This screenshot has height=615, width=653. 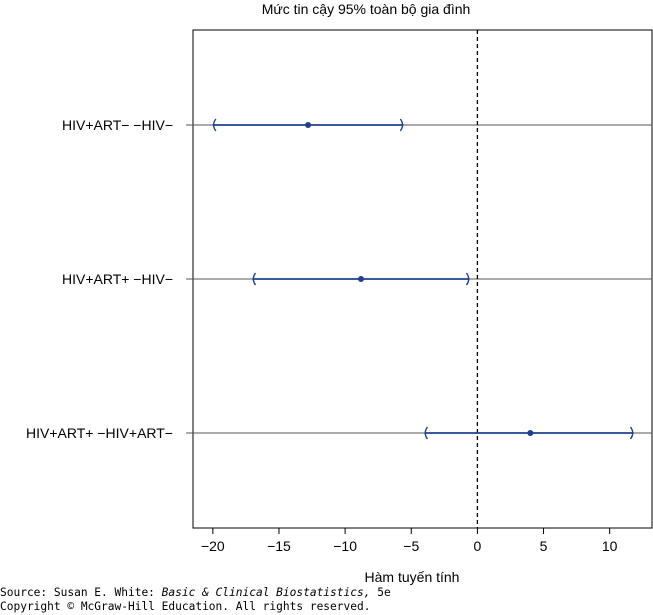 What do you see at coordinates (99, 433) in the screenshot?
I see `row-label: HIV+ART+ −HIV+ART−` at bounding box center [99, 433].